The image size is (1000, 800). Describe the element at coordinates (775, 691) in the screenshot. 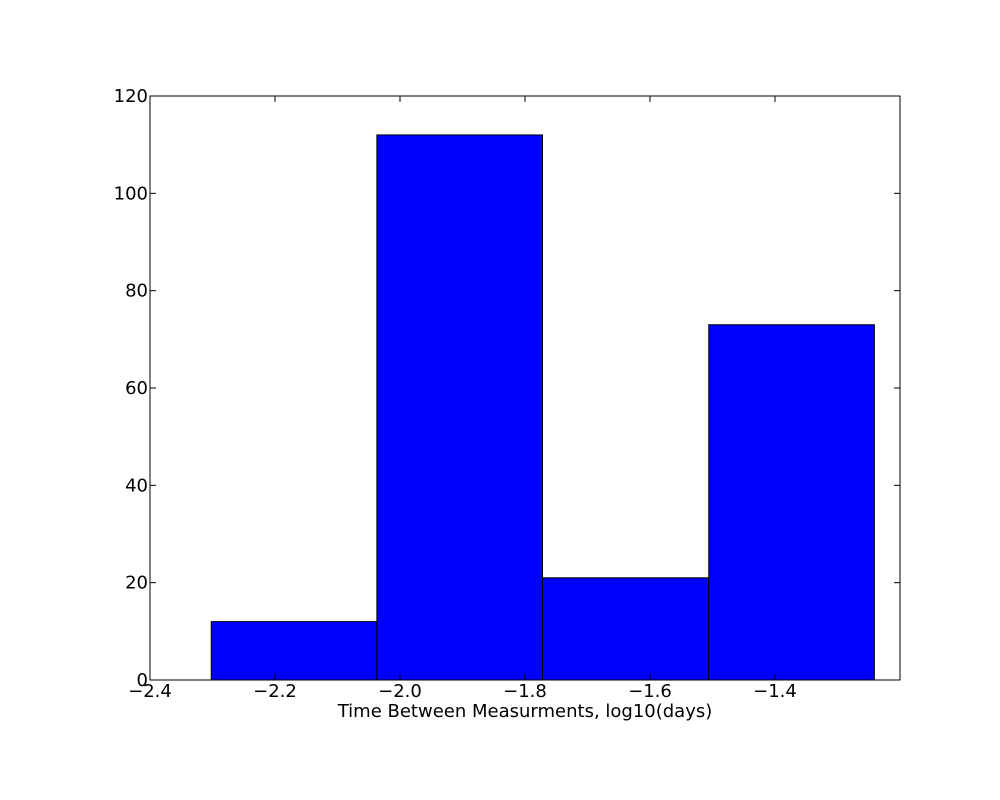

I see `x-tick-label: −1.4` at that location.